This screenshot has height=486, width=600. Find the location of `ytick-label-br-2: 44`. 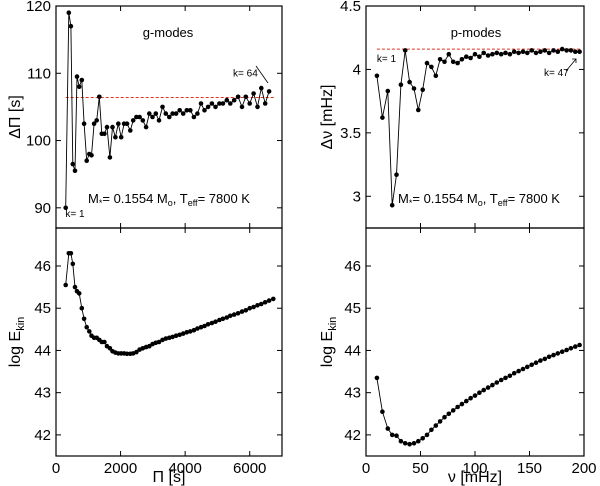

ytick-label-br-2: 44 is located at coordinates (352, 350).